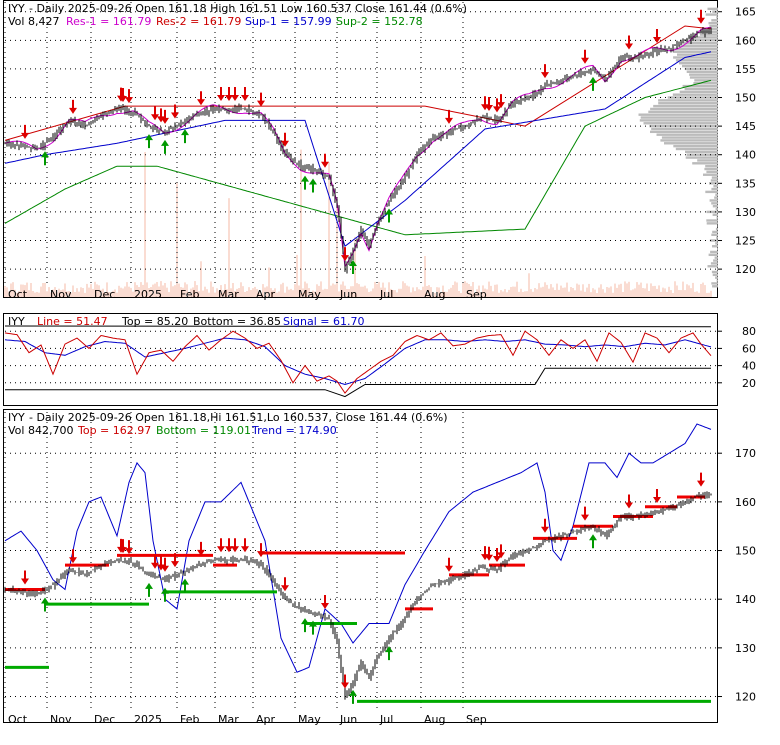 The width and height of the screenshot is (780, 745). Describe the element at coordinates (154, 321) in the screenshot. I see `p2-top: Top = 85.20` at that location.